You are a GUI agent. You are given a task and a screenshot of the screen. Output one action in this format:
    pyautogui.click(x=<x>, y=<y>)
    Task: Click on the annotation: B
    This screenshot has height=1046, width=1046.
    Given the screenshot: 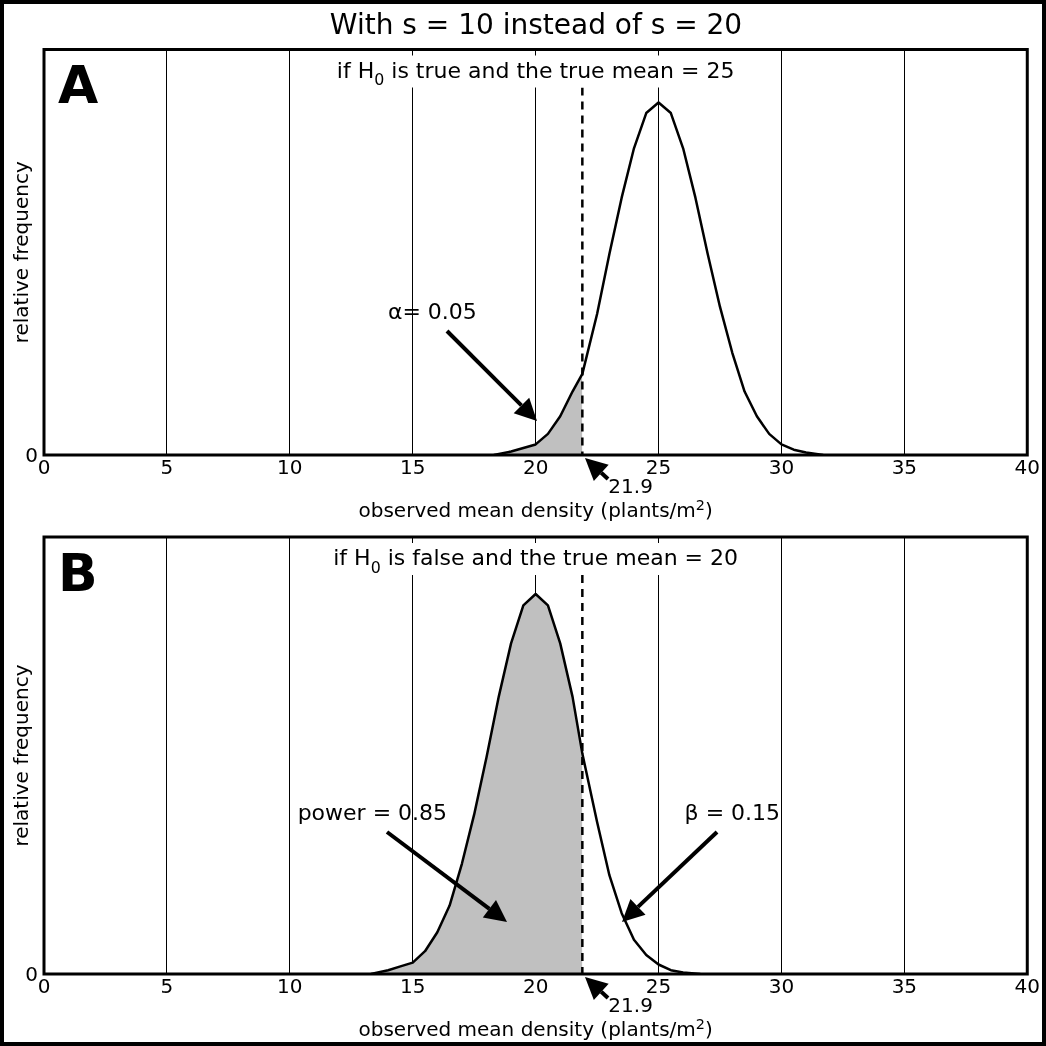 What is the action you would take?
    pyautogui.click(x=78, y=572)
    